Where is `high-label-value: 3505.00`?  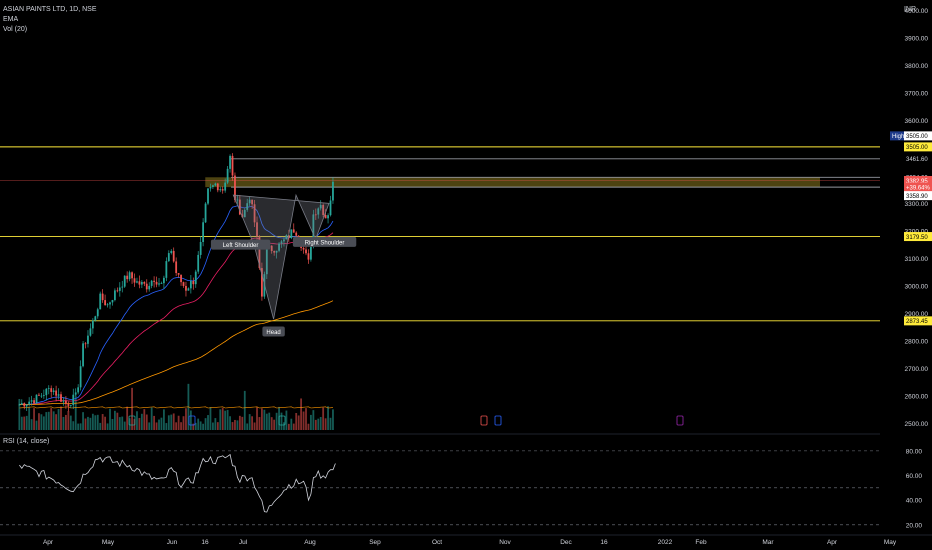
high-label-value: 3505.00 is located at coordinates (917, 137).